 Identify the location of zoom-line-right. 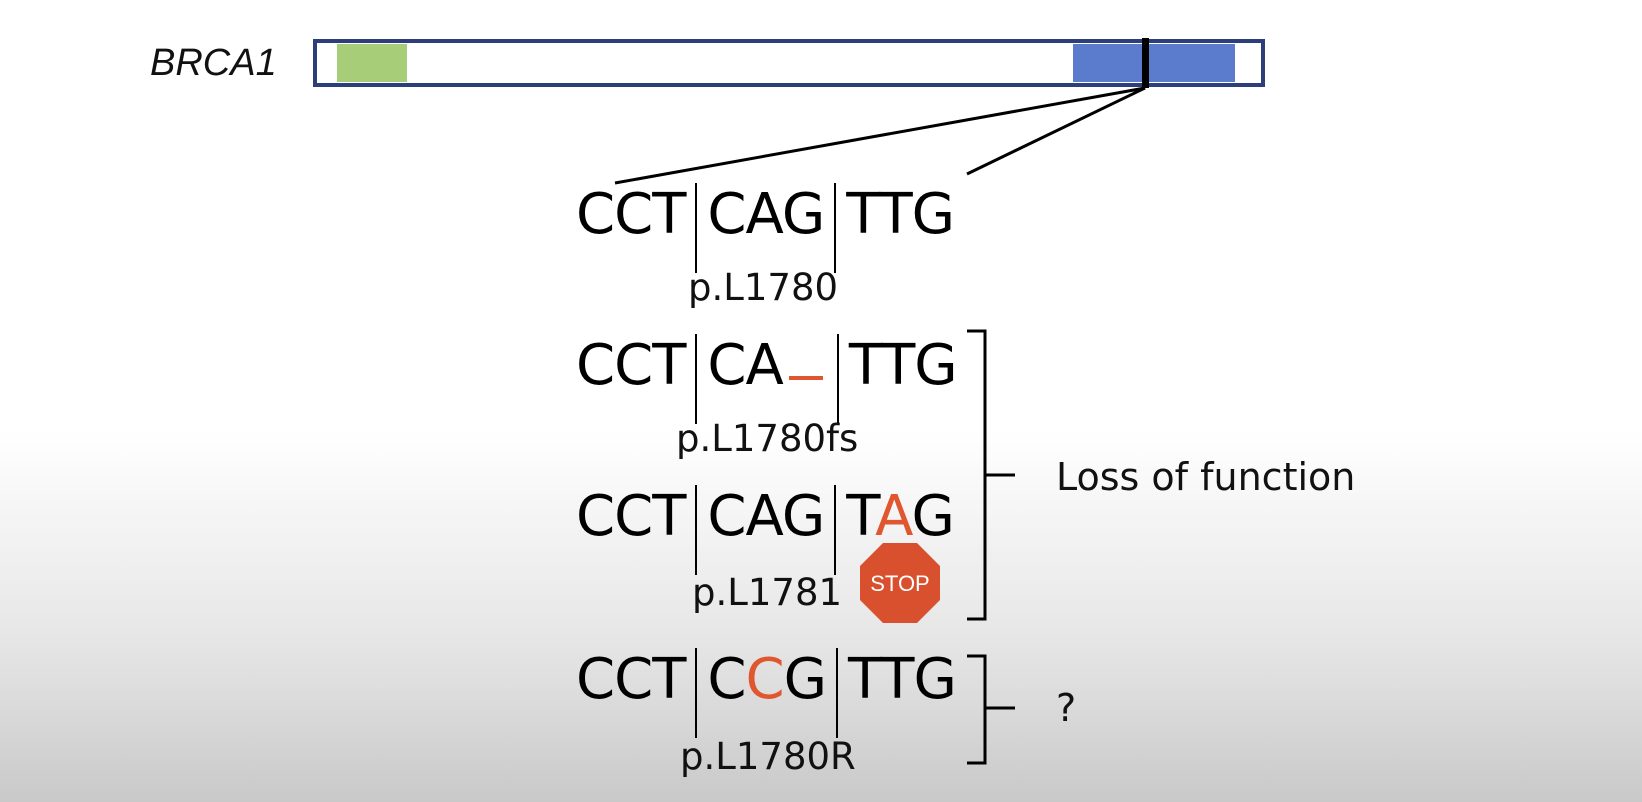
(1056, 131).